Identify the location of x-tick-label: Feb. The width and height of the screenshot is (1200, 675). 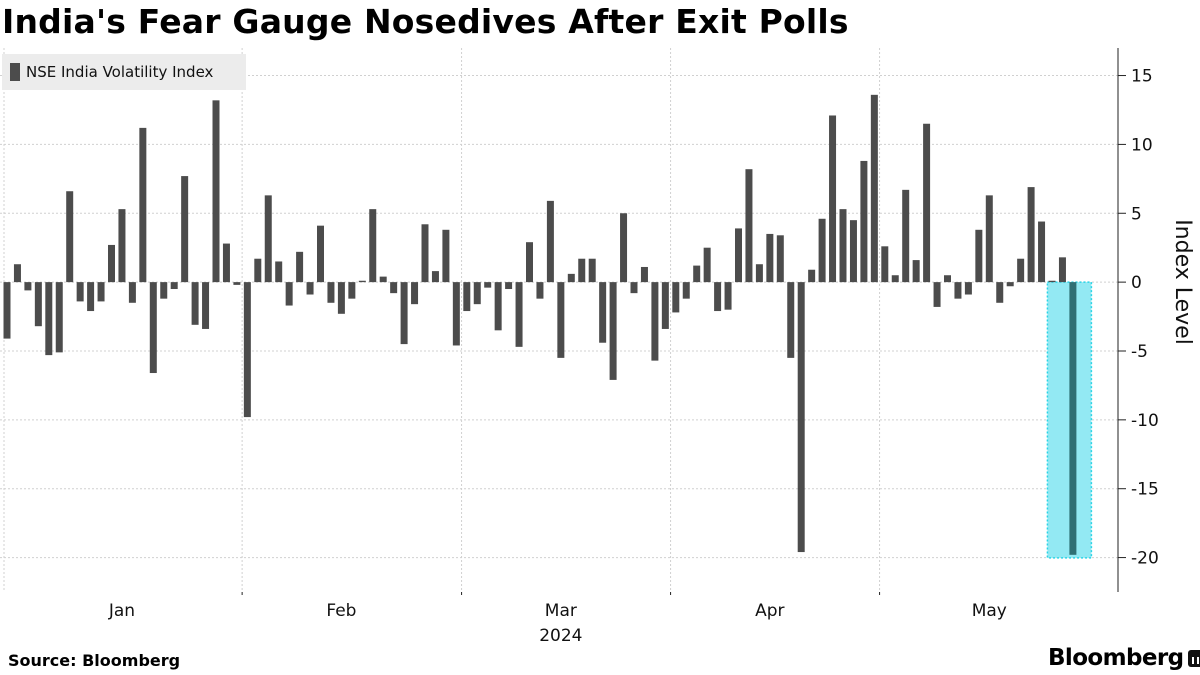
(341, 611).